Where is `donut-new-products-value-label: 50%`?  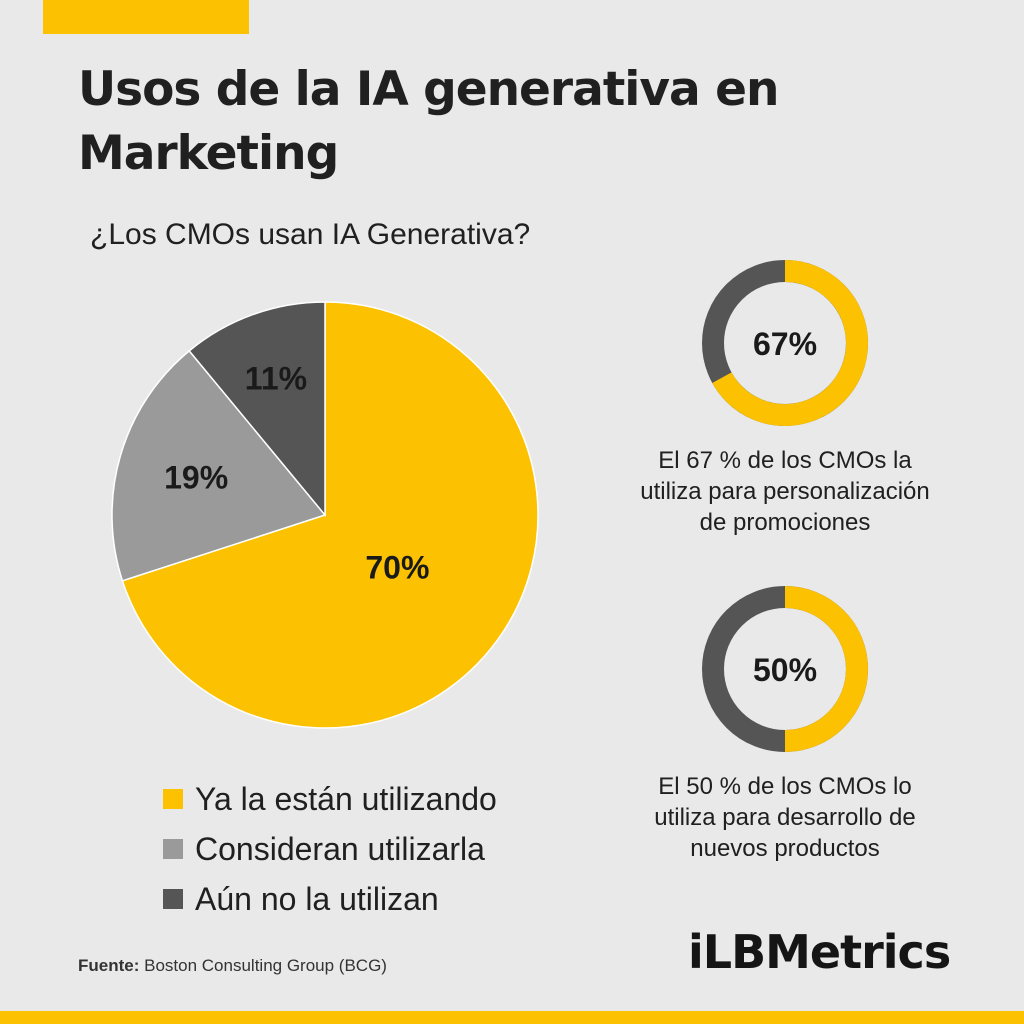 donut-new-products-value-label: 50% is located at coordinates (785, 670).